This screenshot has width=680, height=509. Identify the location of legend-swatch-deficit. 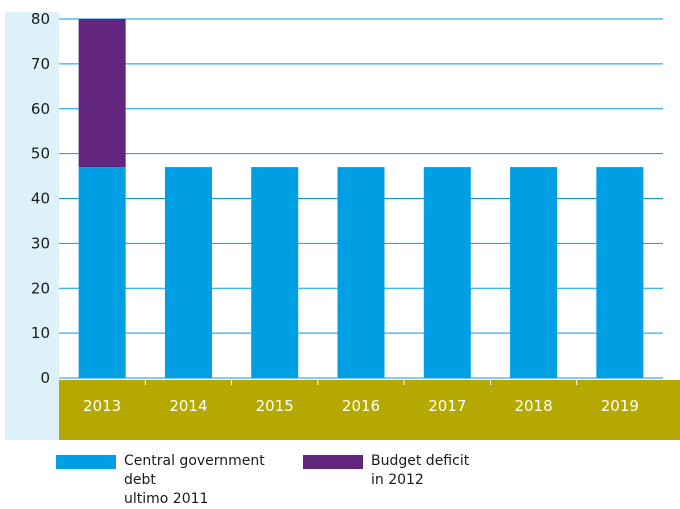
(333, 462).